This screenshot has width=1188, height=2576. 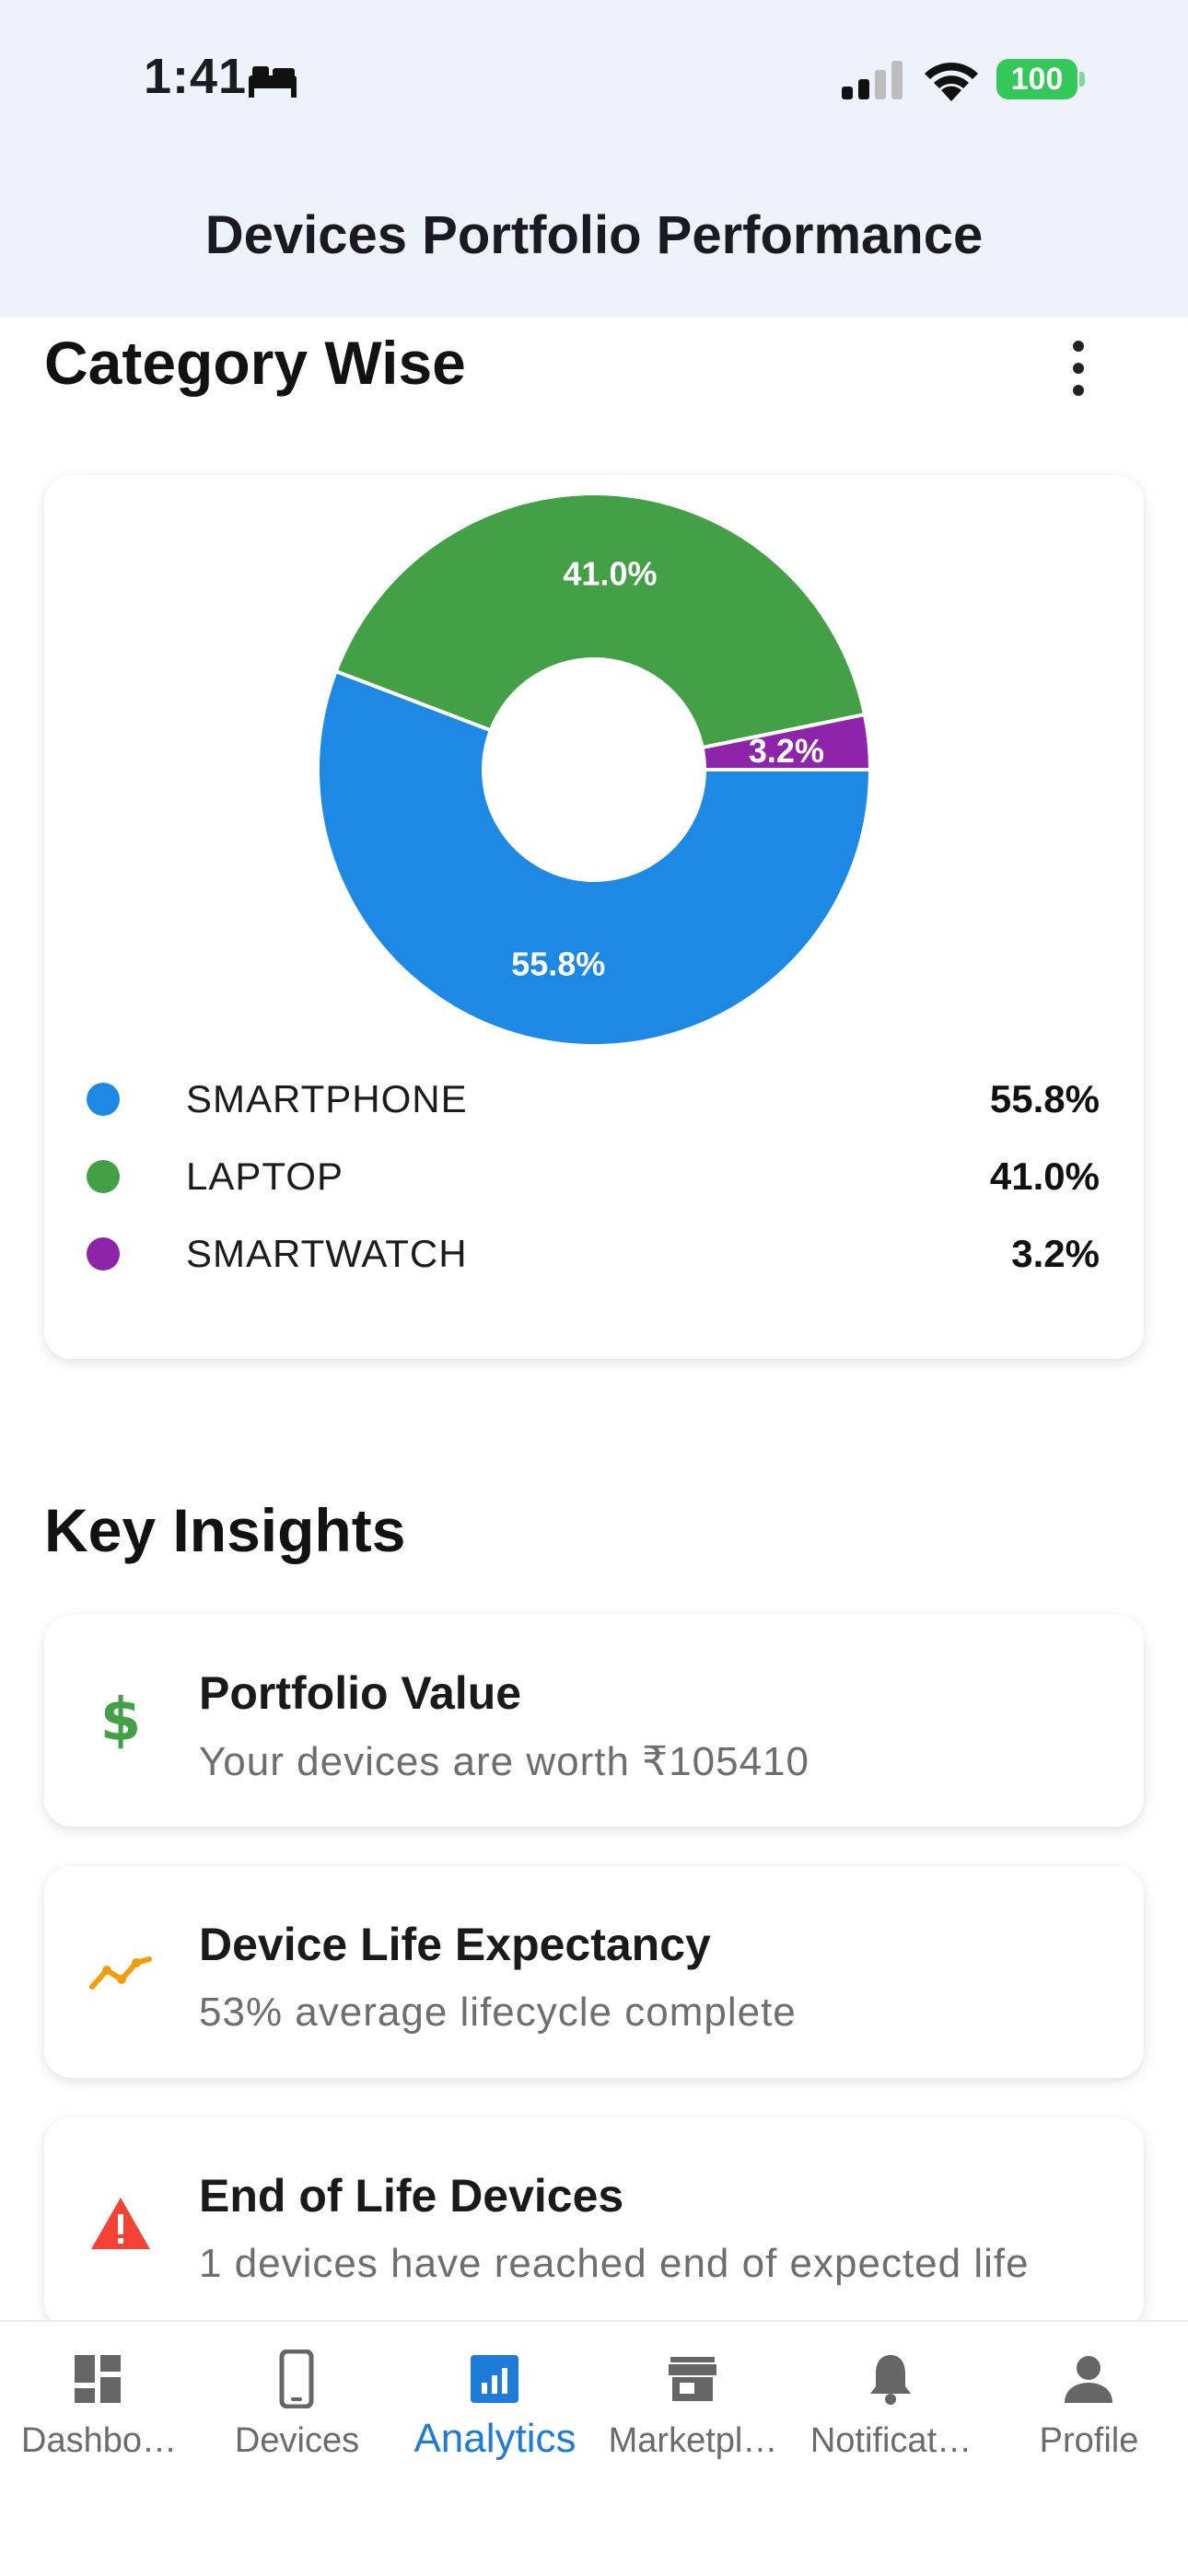 What do you see at coordinates (103, 1099) in the screenshot?
I see `legend-dot-smartphone` at bounding box center [103, 1099].